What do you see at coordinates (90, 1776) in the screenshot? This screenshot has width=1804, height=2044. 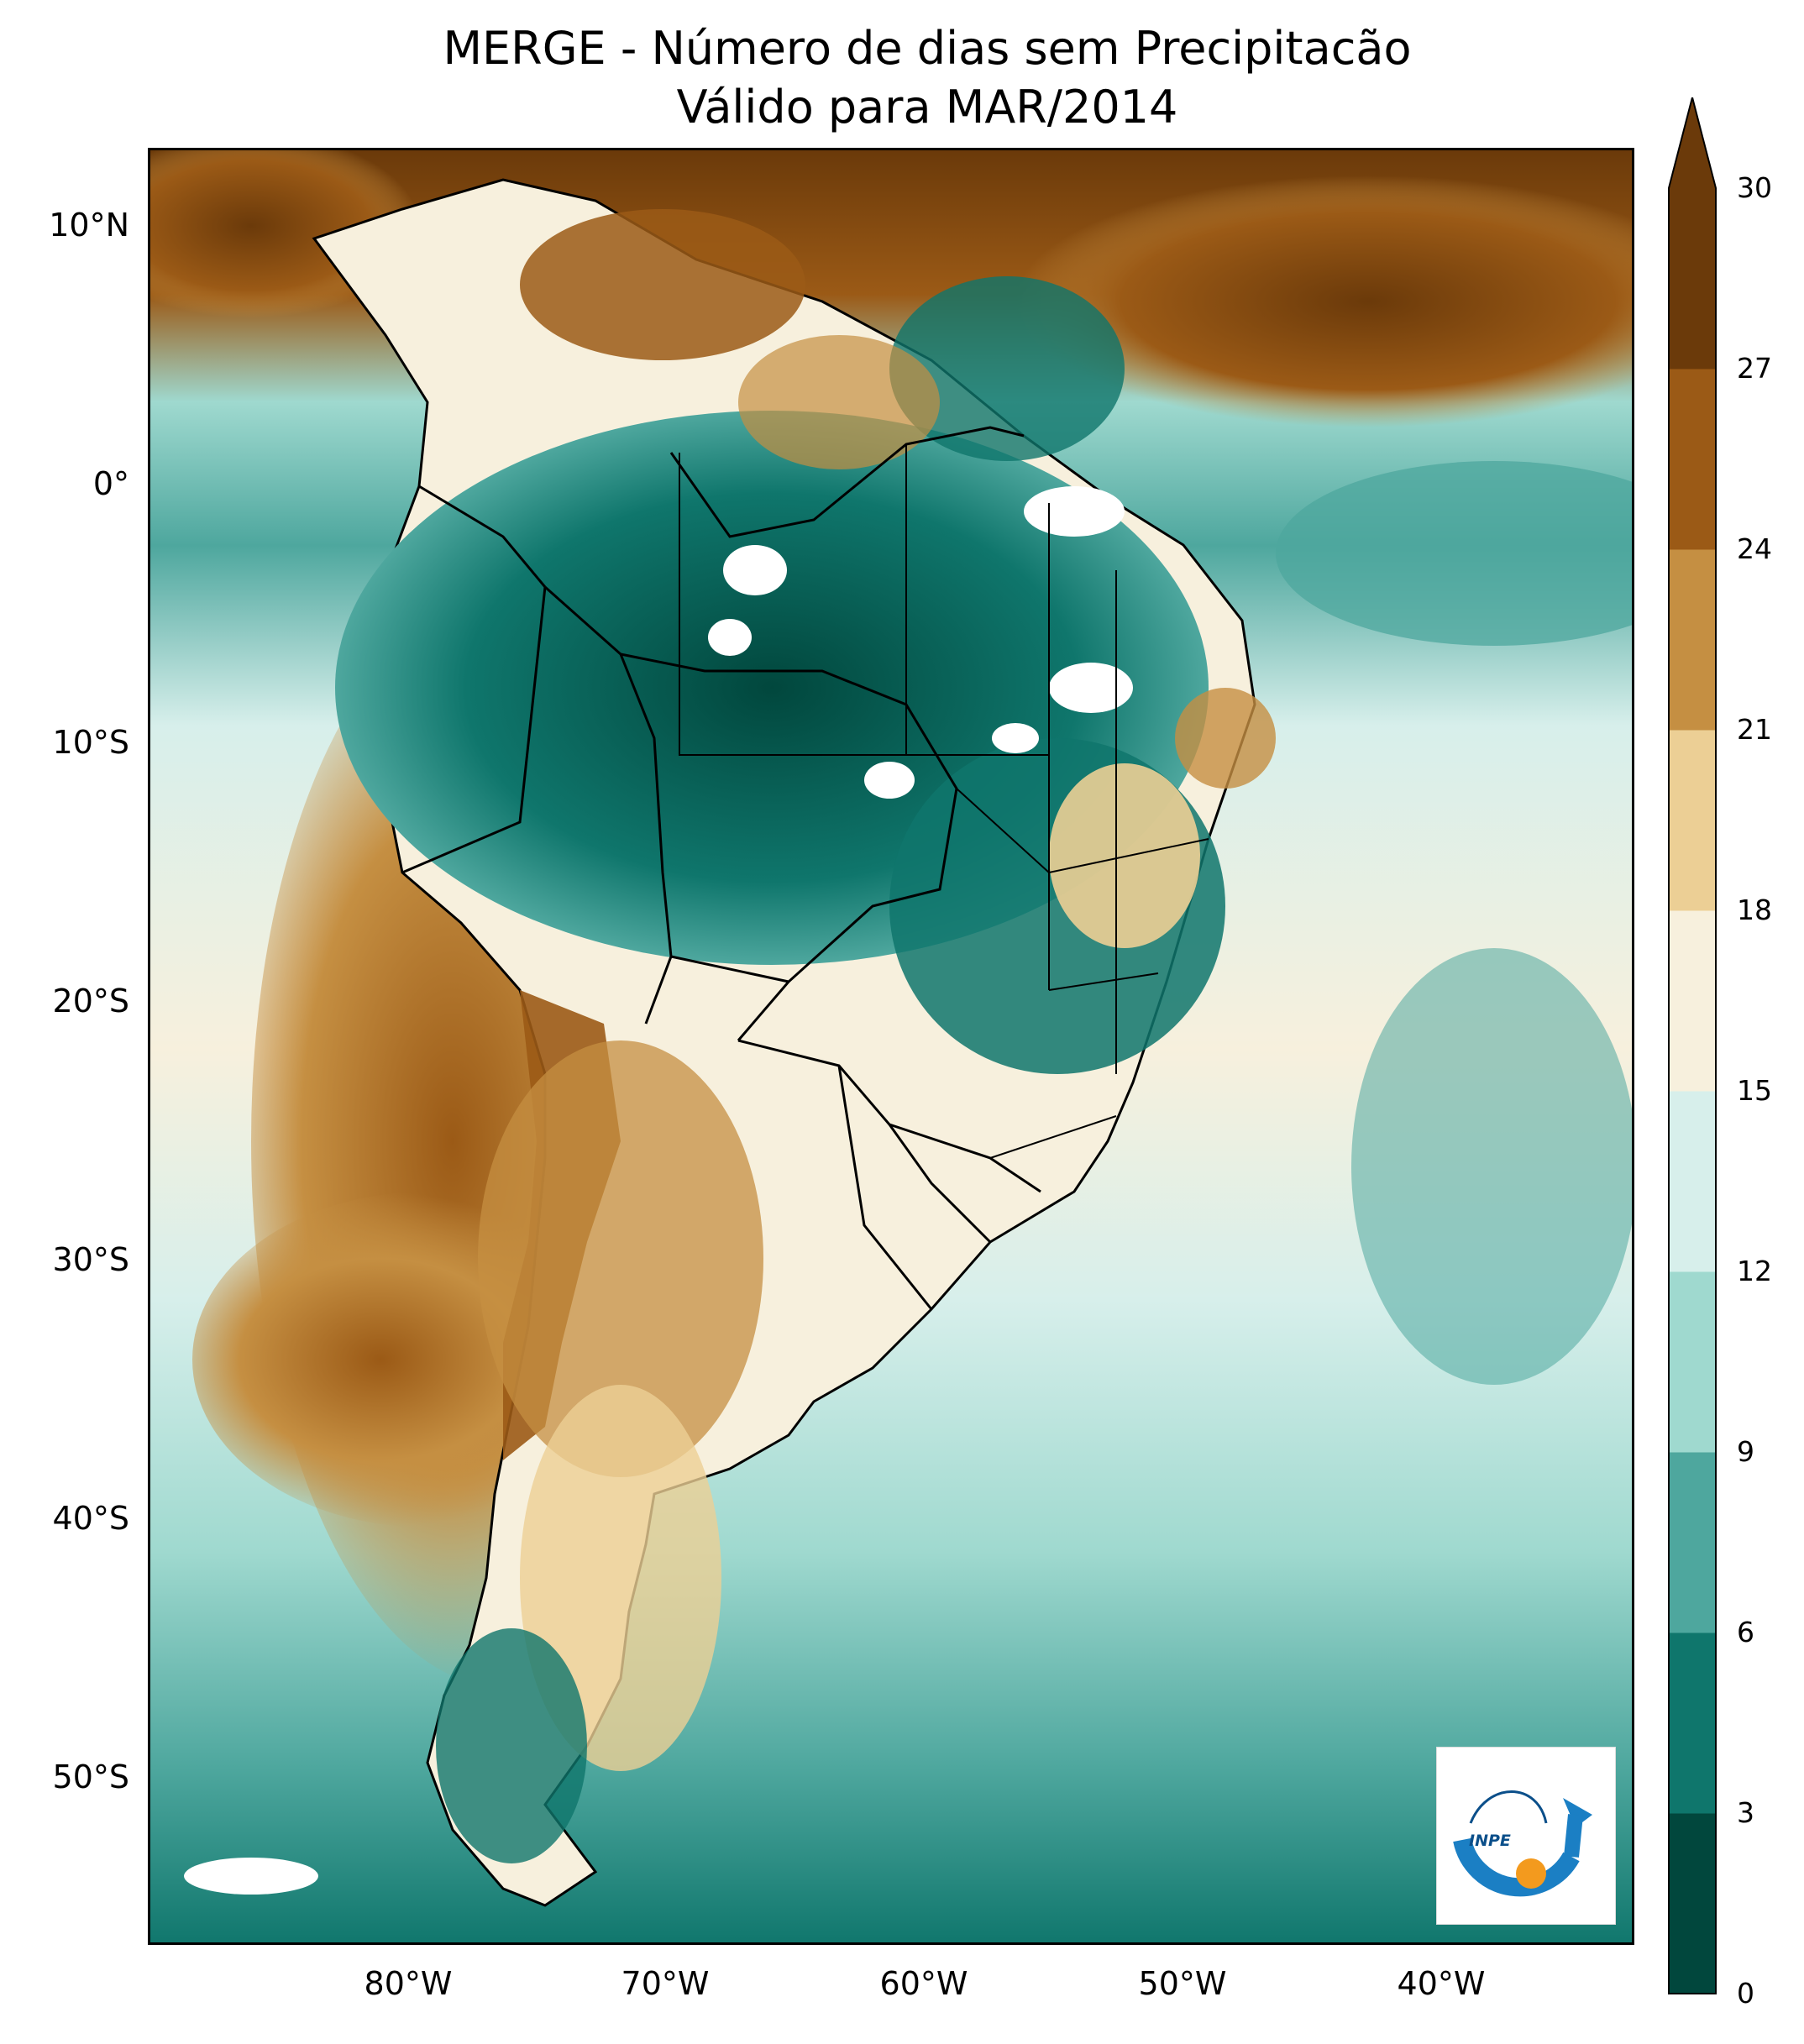 I see `lat-label-50s: 50°S` at bounding box center [90, 1776].